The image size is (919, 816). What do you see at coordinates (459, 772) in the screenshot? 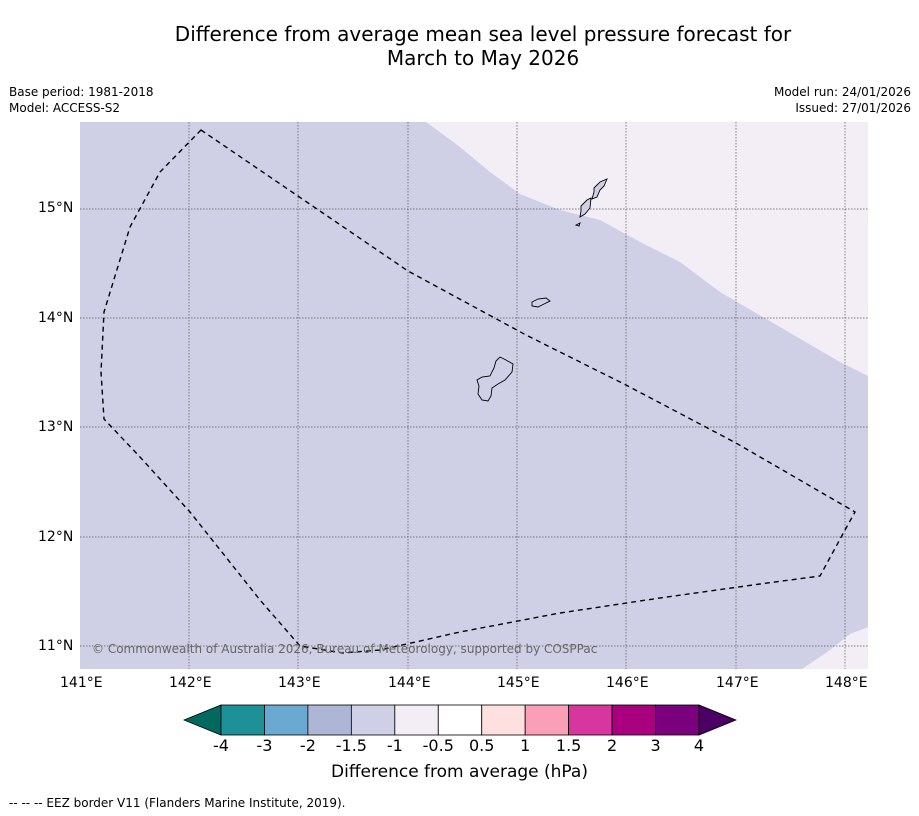
I see `colorbar-title: Difference from average (hPa)` at bounding box center [459, 772].